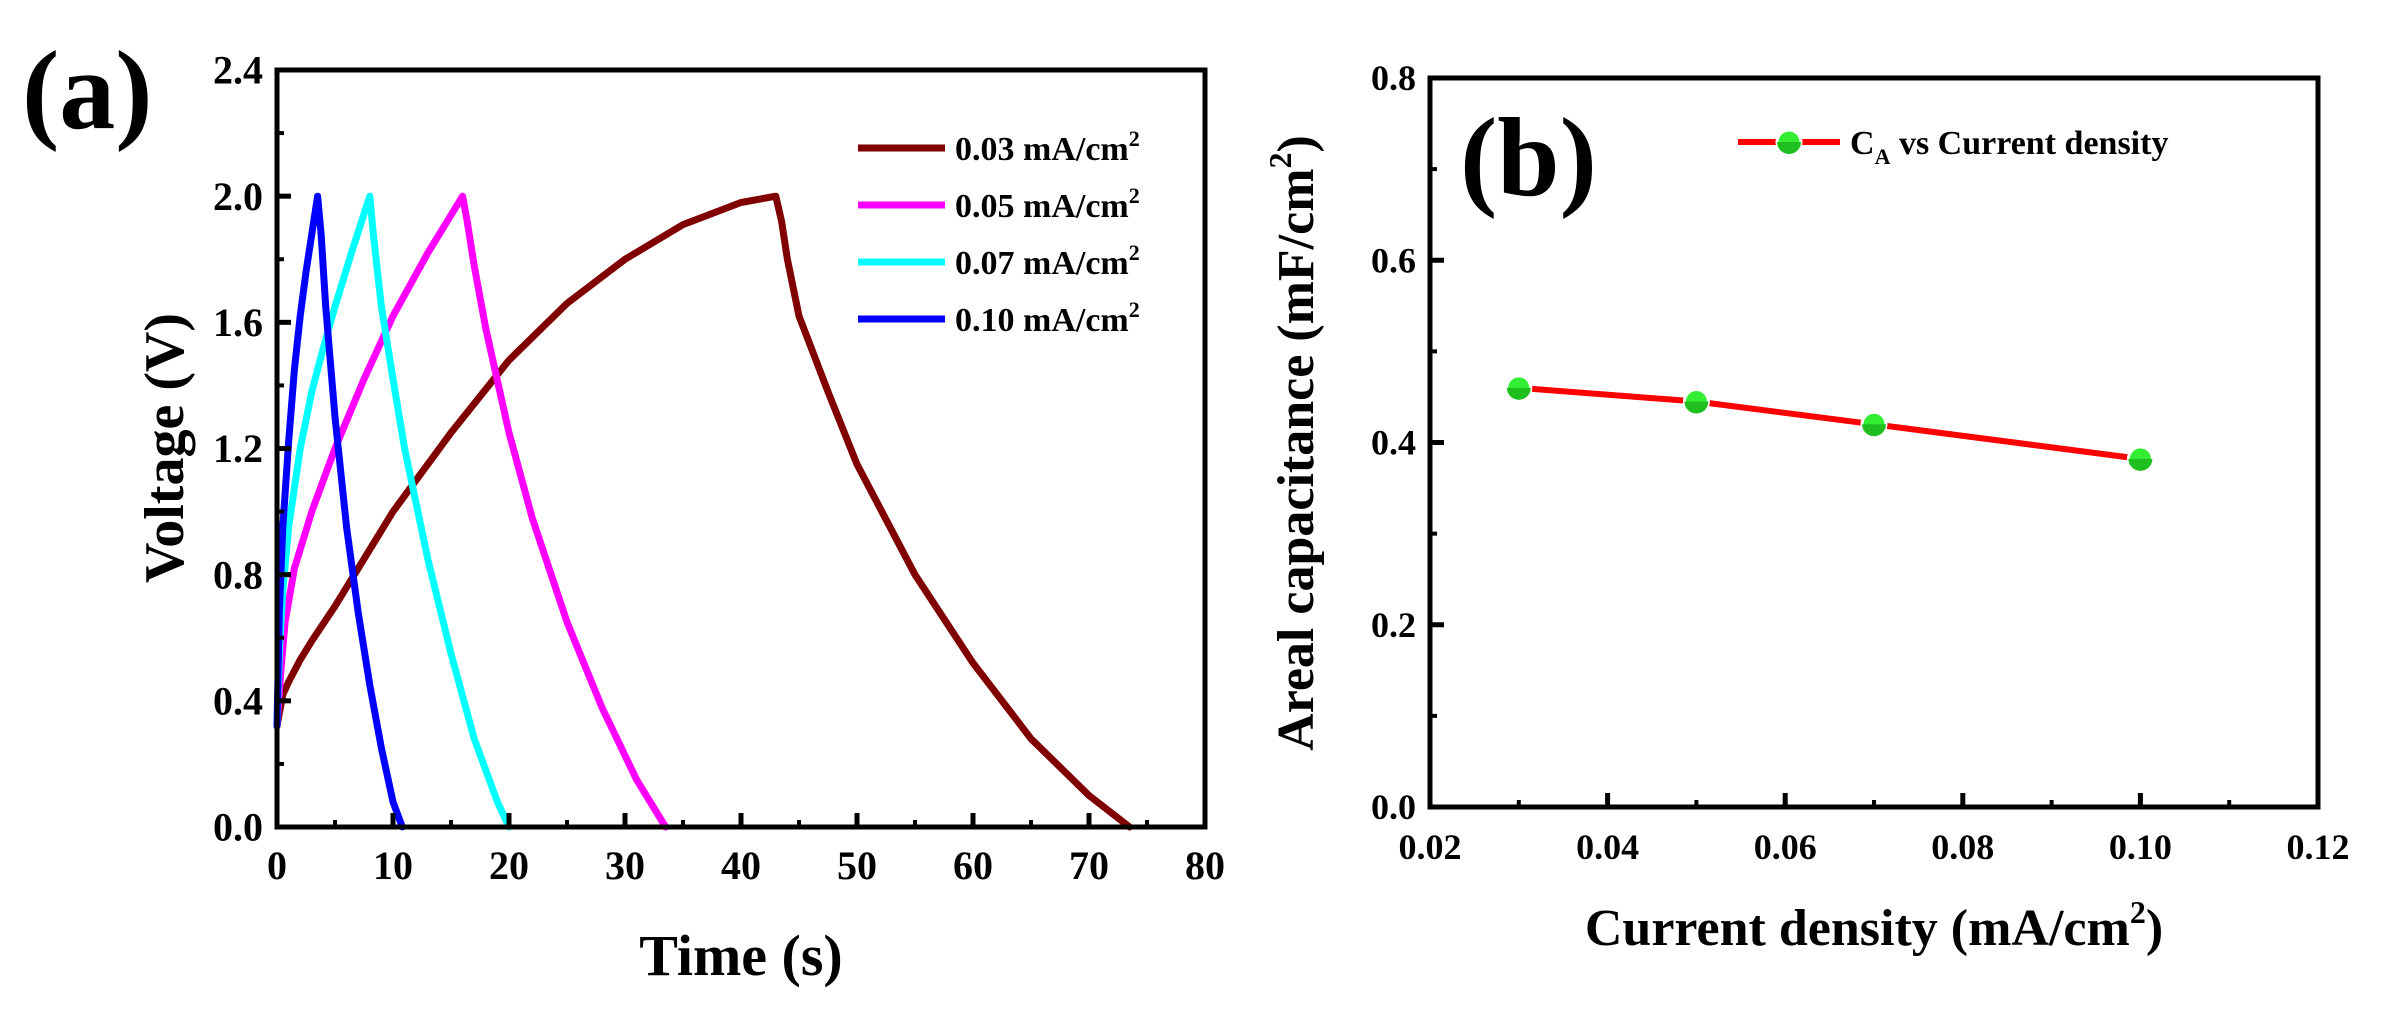 Image resolution: width=2385 pixels, height=1014 pixels. What do you see at coordinates (165, 448) in the screenshot?
I see `panel-a-ylabel: Voltage (V)` at bounding box center [165, 448].